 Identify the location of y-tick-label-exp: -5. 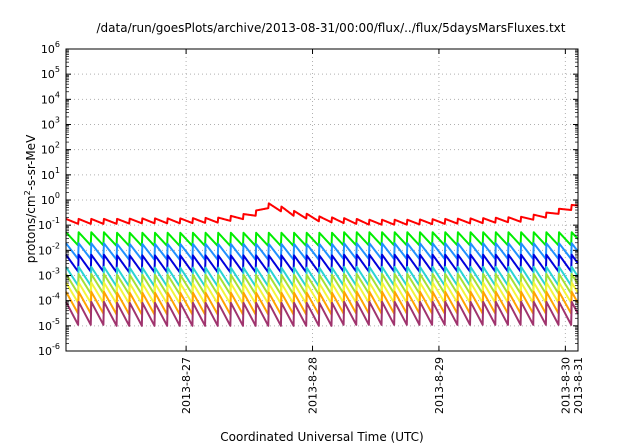
(56, 321).